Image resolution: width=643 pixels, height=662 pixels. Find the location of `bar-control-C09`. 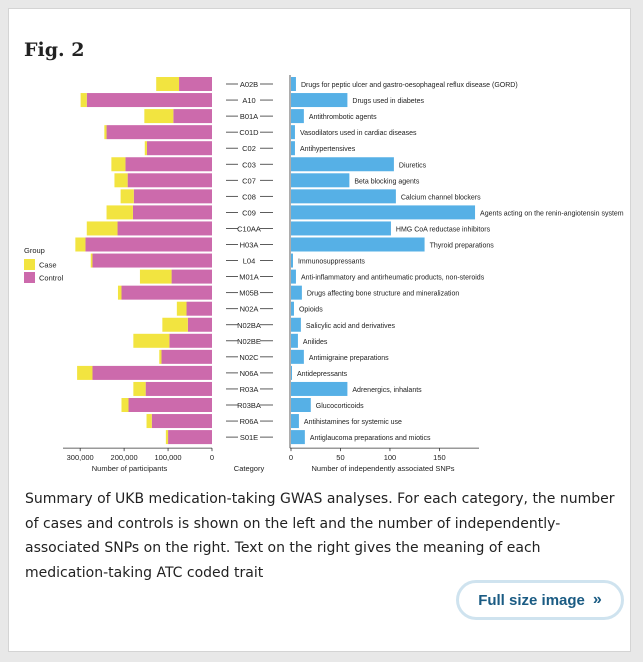

bar-control-C09 is located at coordinates (172, 212).